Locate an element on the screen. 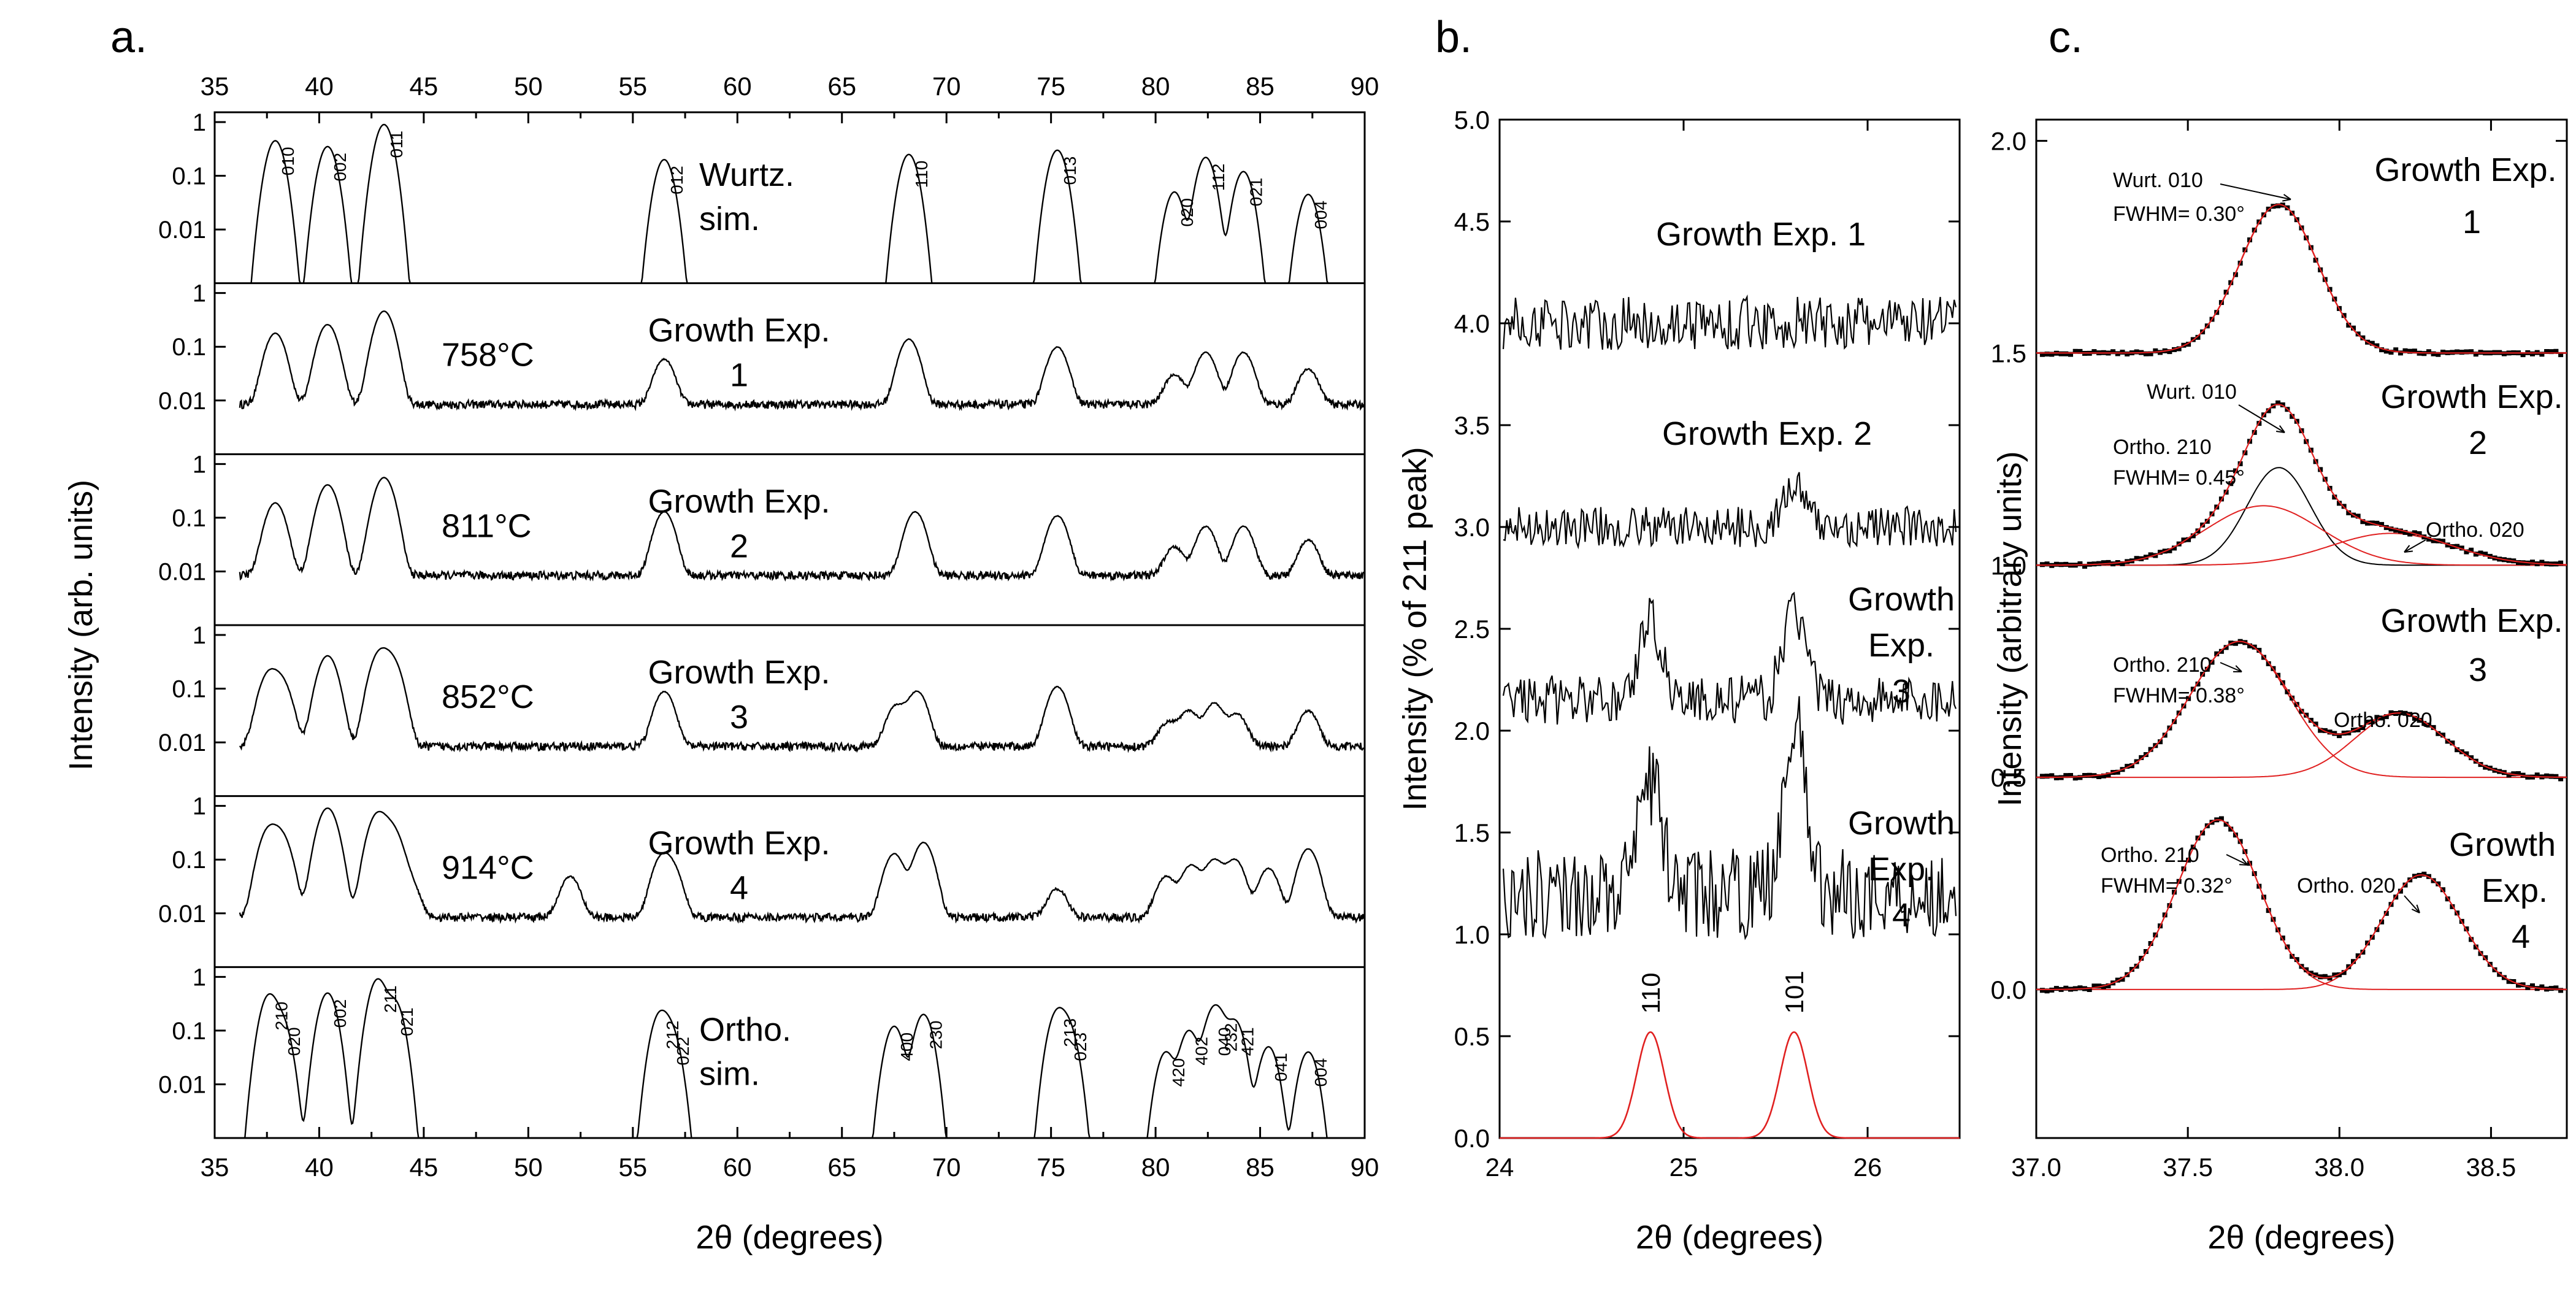  panel-a-sample-label: 3 is located at coordinates (739, 717).